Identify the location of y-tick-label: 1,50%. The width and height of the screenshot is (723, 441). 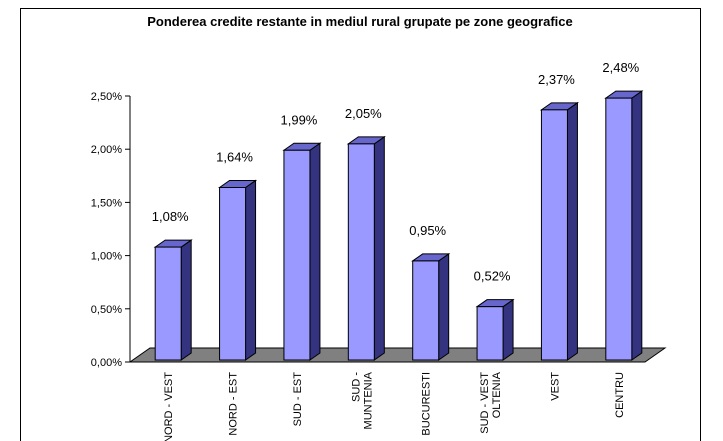
(106, 203).